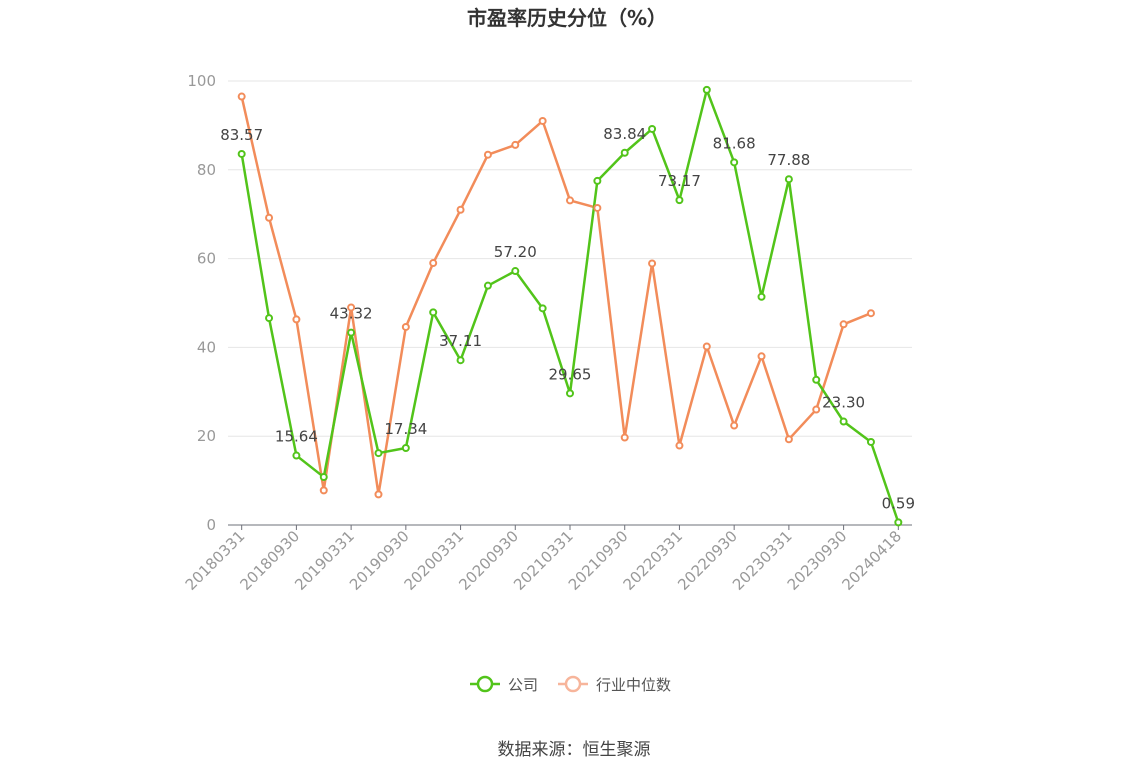  Describe the element at coordinates (624, 134) in the screenshot. I see `data-label: 83.84` at that location.